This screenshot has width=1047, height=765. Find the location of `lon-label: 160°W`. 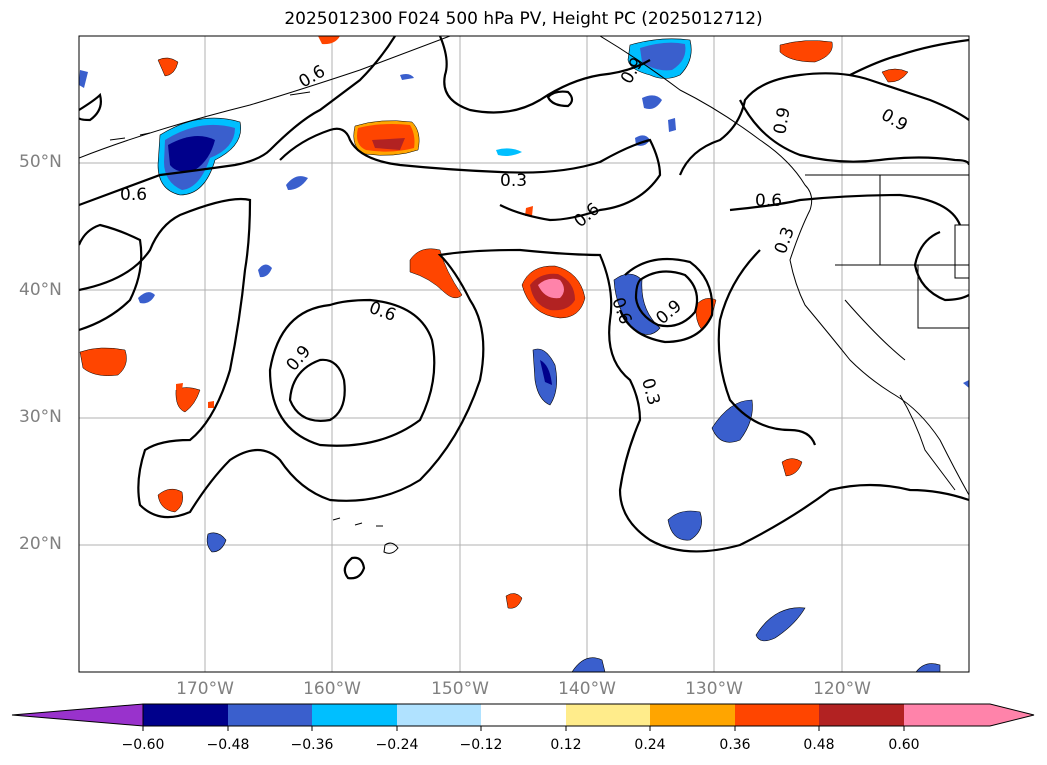

lon-label: 160°W is located at coordinates (332, 689).